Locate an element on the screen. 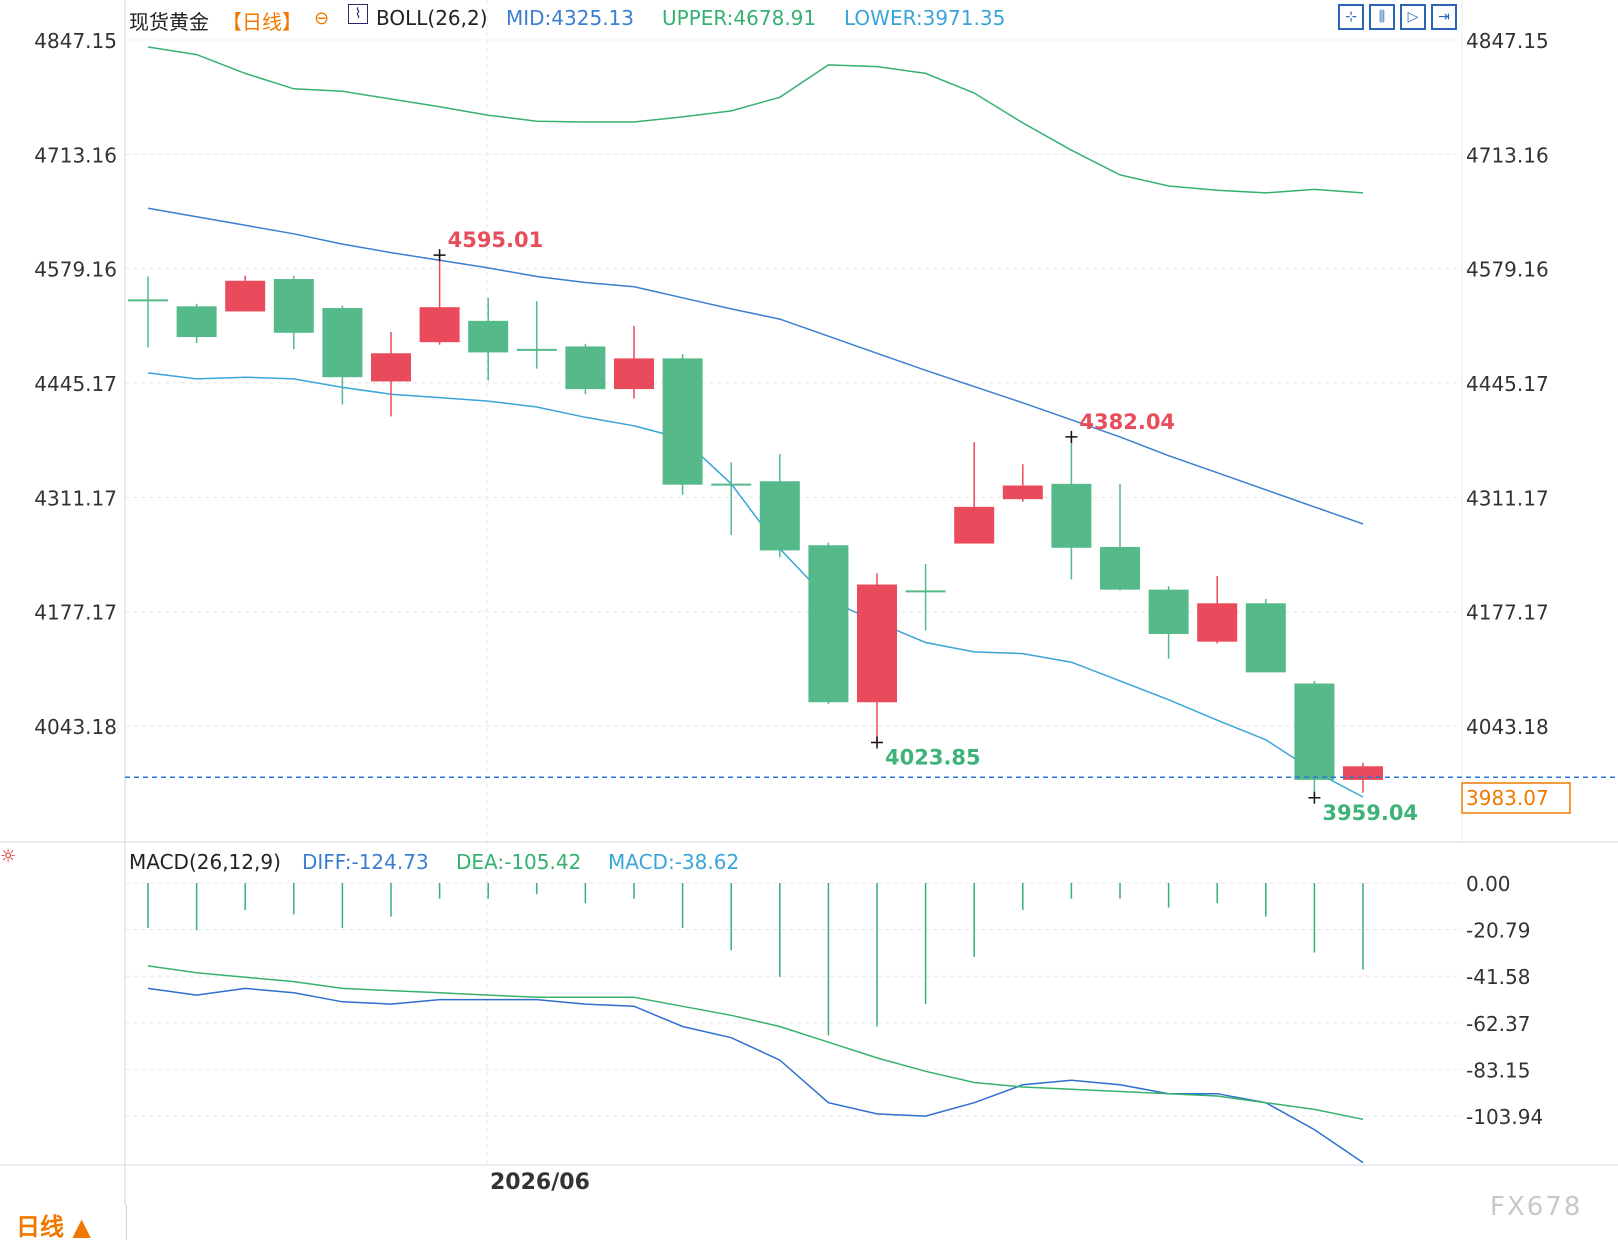  macd-y-tick-label: -103.94 is located at coordinates (1504, 1117).